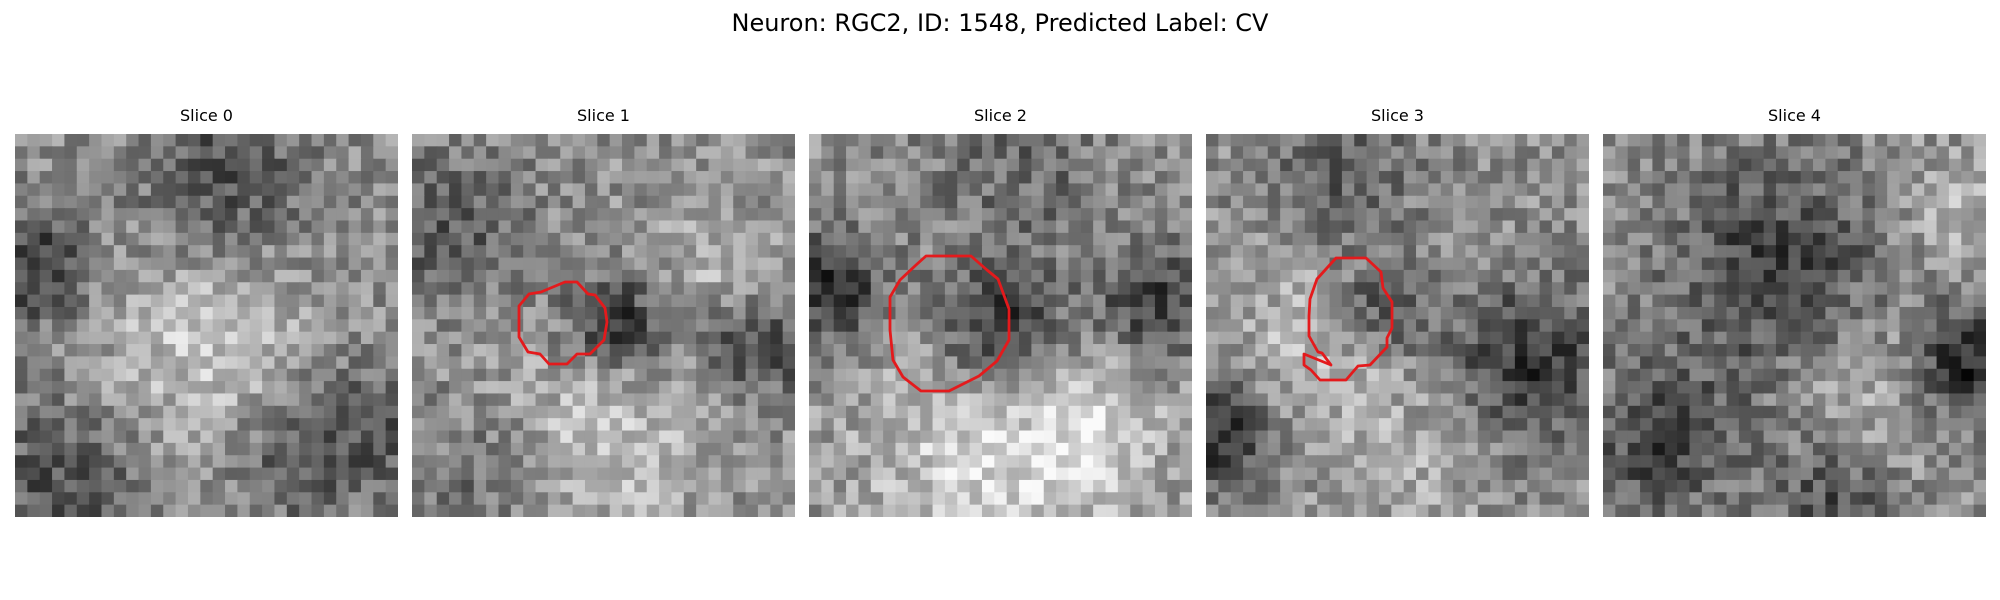 The width and height of the screenshot is (2000, 600). What do you see at coordinates (1000, 115) in the screenshot?
I see `panel-title-slice-2: Slice 2` at bounding box center [1000, 115].